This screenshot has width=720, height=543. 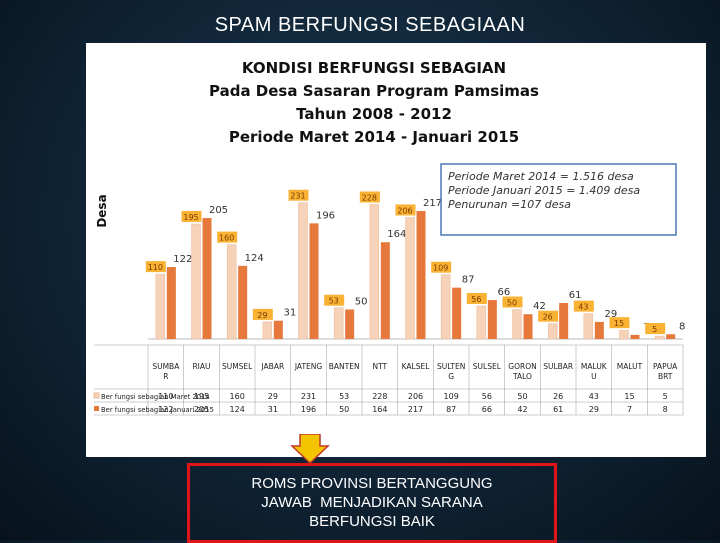 I want to click on value-label-maret-2014: 228, so click(x=369, y=197).